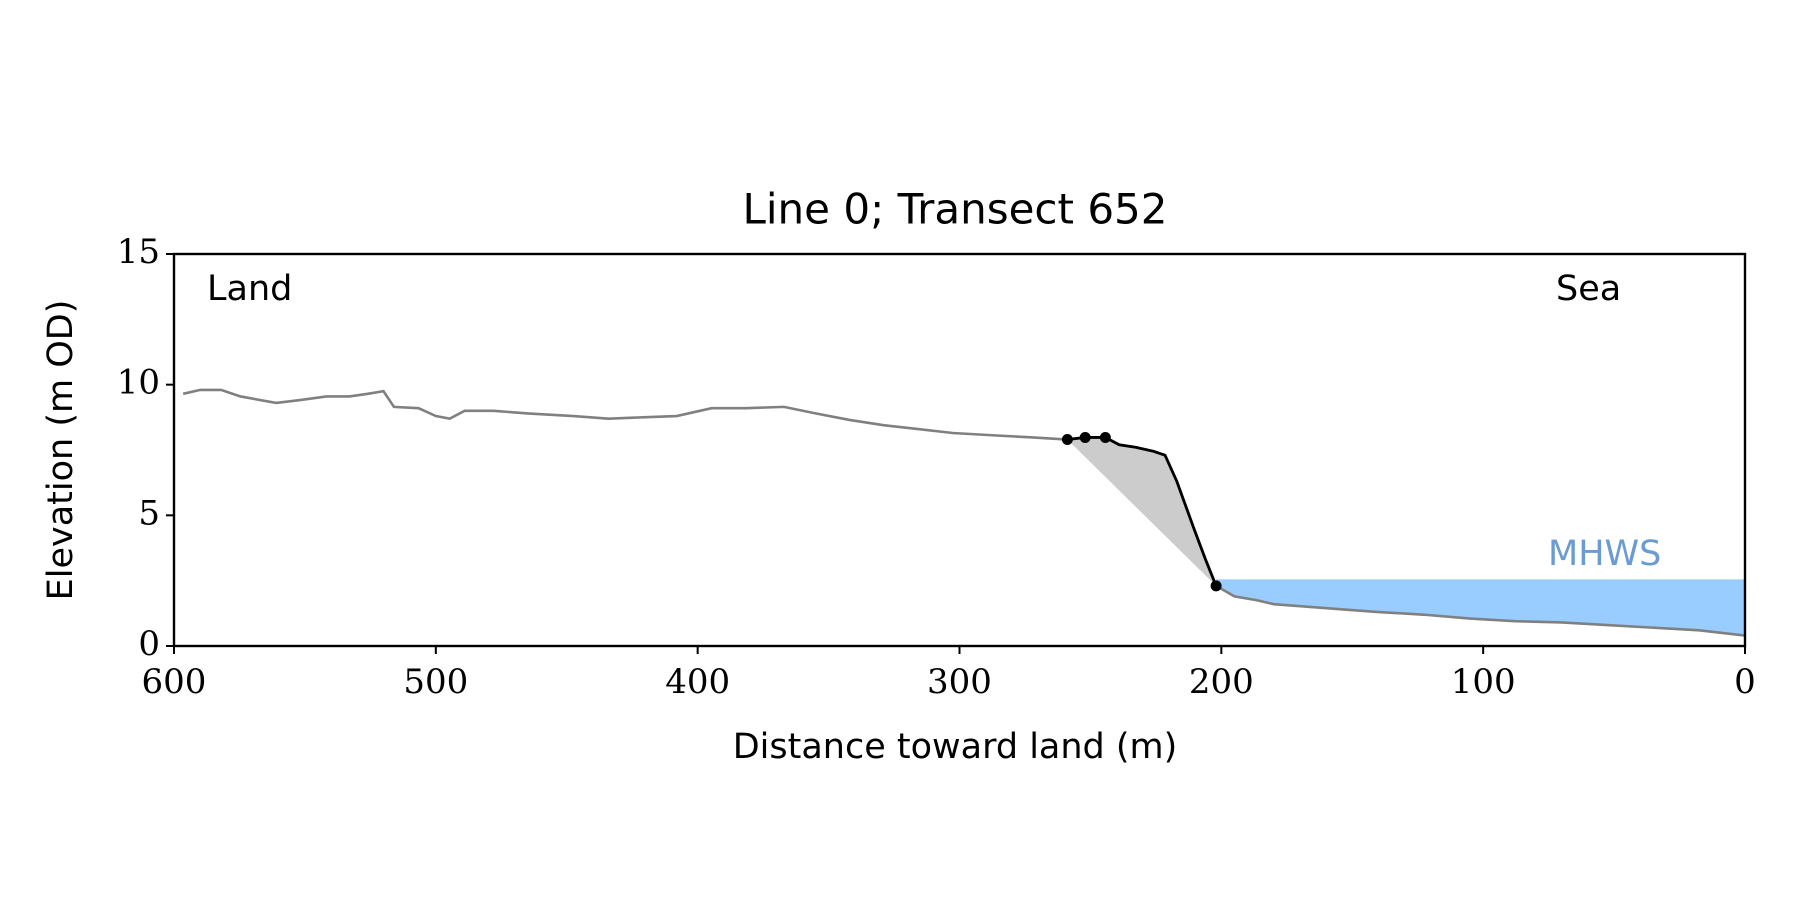 This screenshot has height=900, width=1800. Describe the element at coordinates (1745, 682) in the screenshot. I see `x-tick-label: 0` at that location.